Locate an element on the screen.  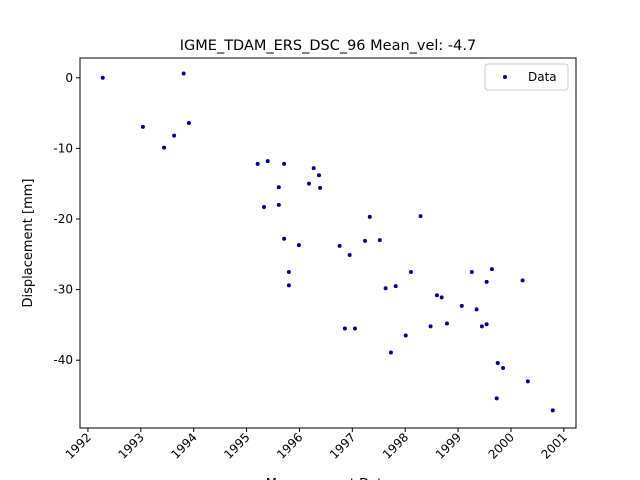
x-tick-label: 2000 is located at coordinates (501, 445).